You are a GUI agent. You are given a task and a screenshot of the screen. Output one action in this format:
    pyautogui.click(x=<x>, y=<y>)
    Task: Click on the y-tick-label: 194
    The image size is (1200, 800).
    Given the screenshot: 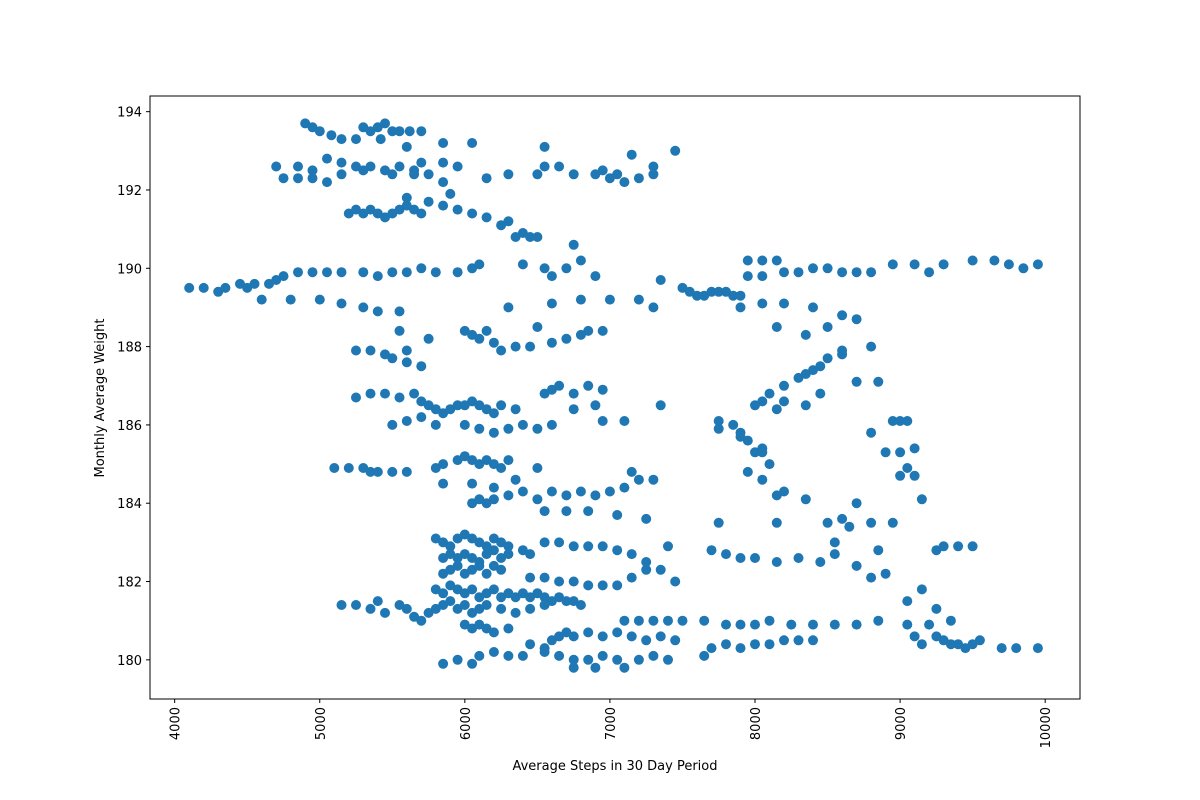 What is the action you would take?
    pyautogui.click(x=129, y=113)
    